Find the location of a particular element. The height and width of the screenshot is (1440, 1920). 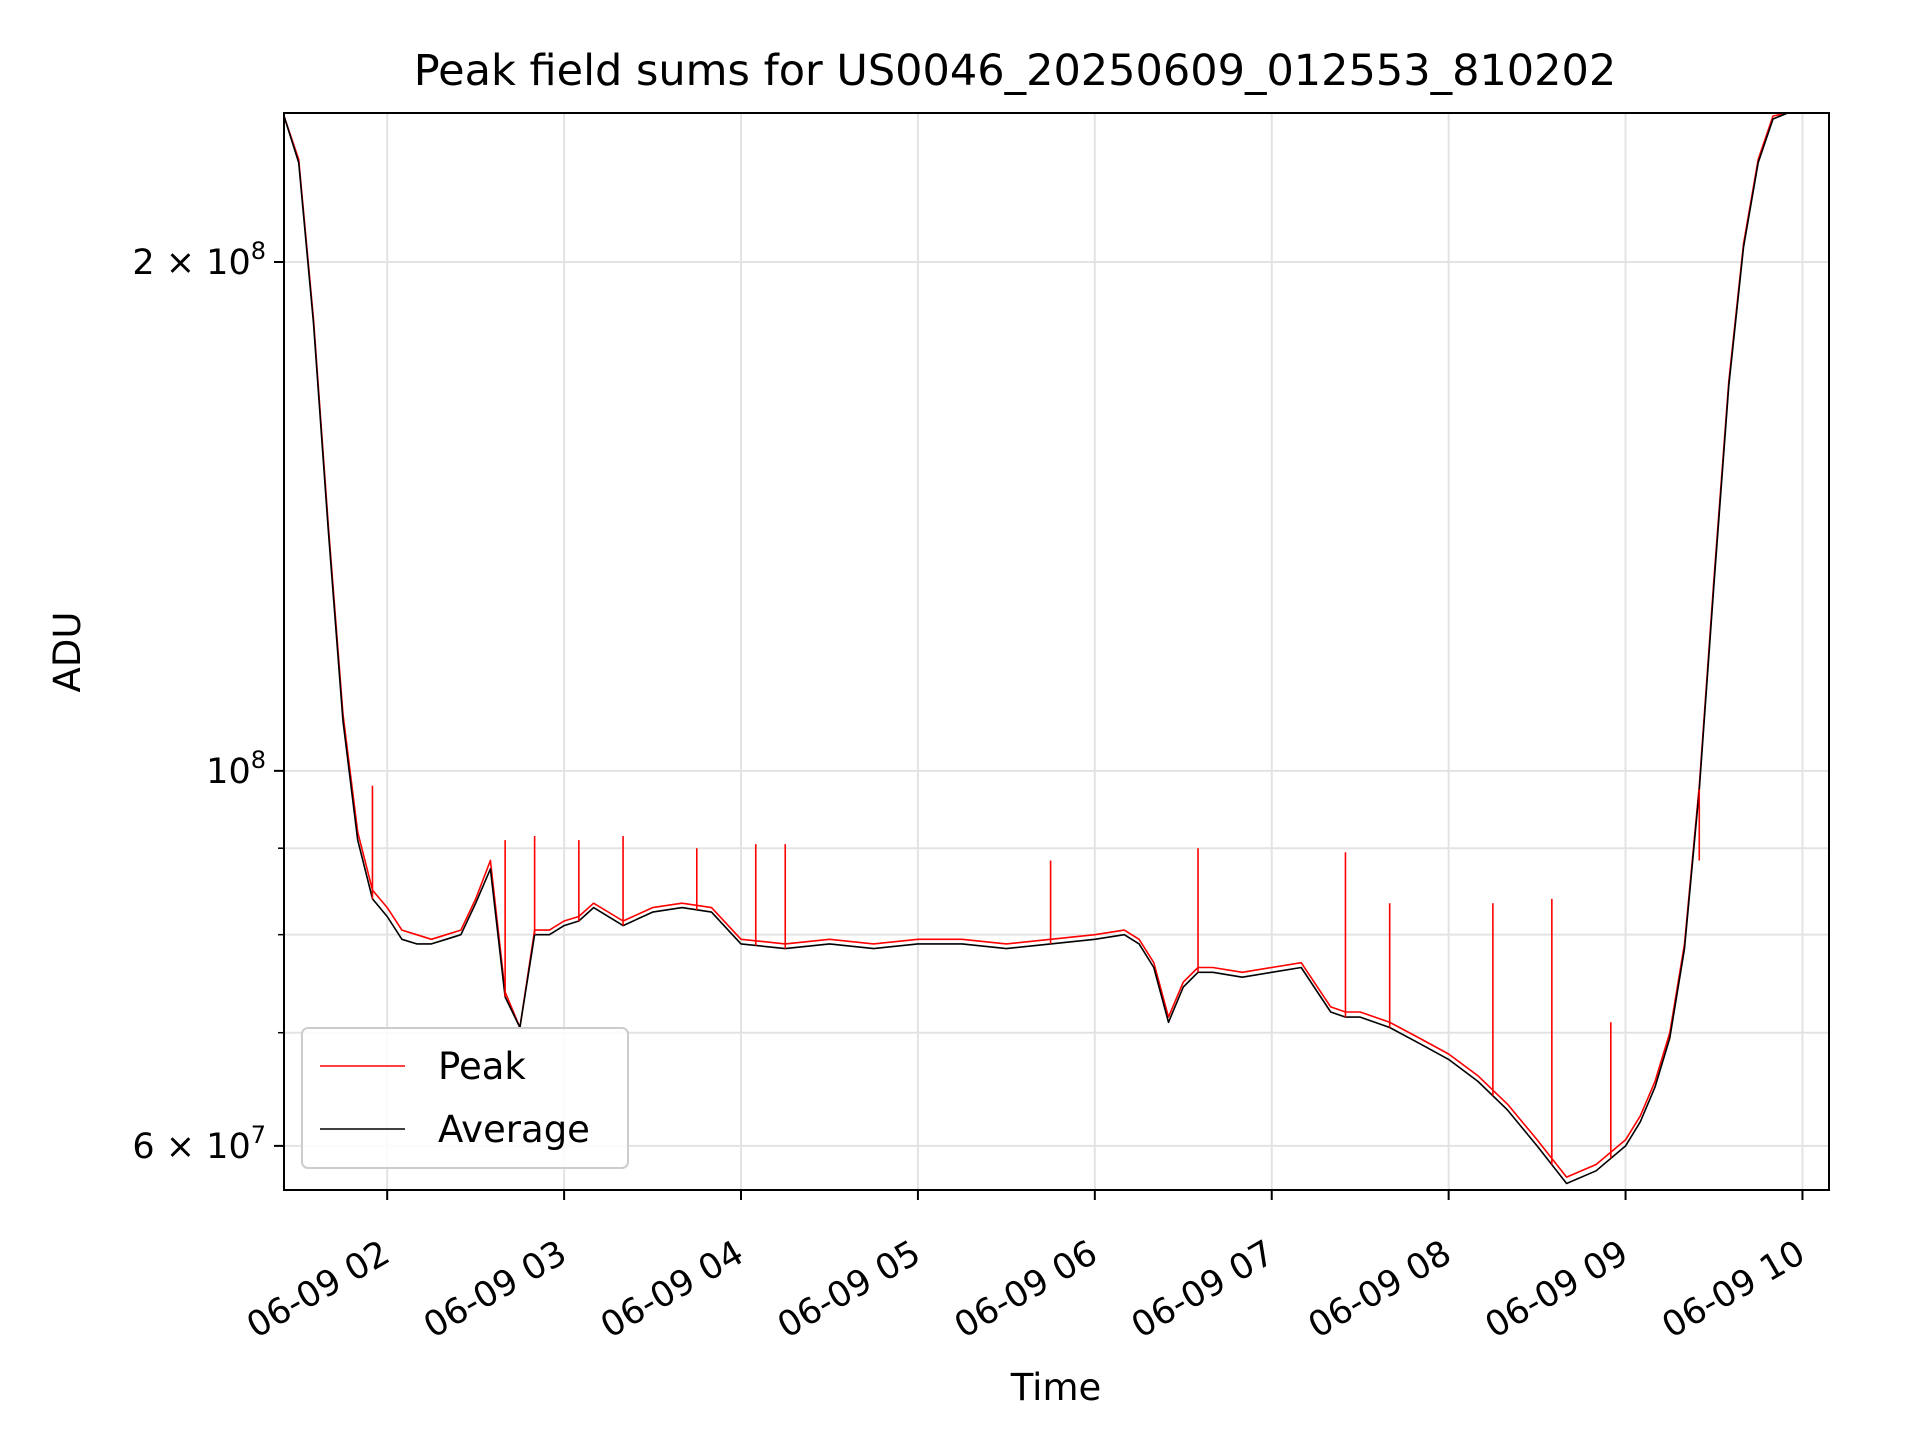

x-tick-label: 06-09 08 is located at coordinates (1380, 1289).